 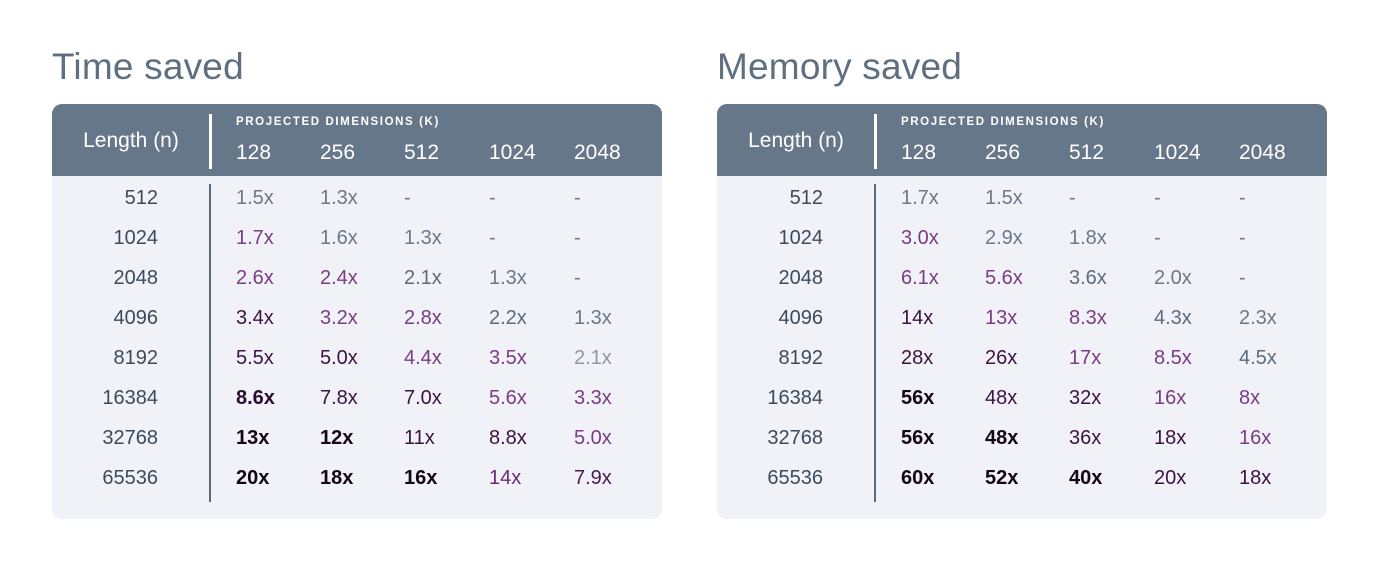 I want to click on table-cell: 2.9x, so click(x=1004, y=238).